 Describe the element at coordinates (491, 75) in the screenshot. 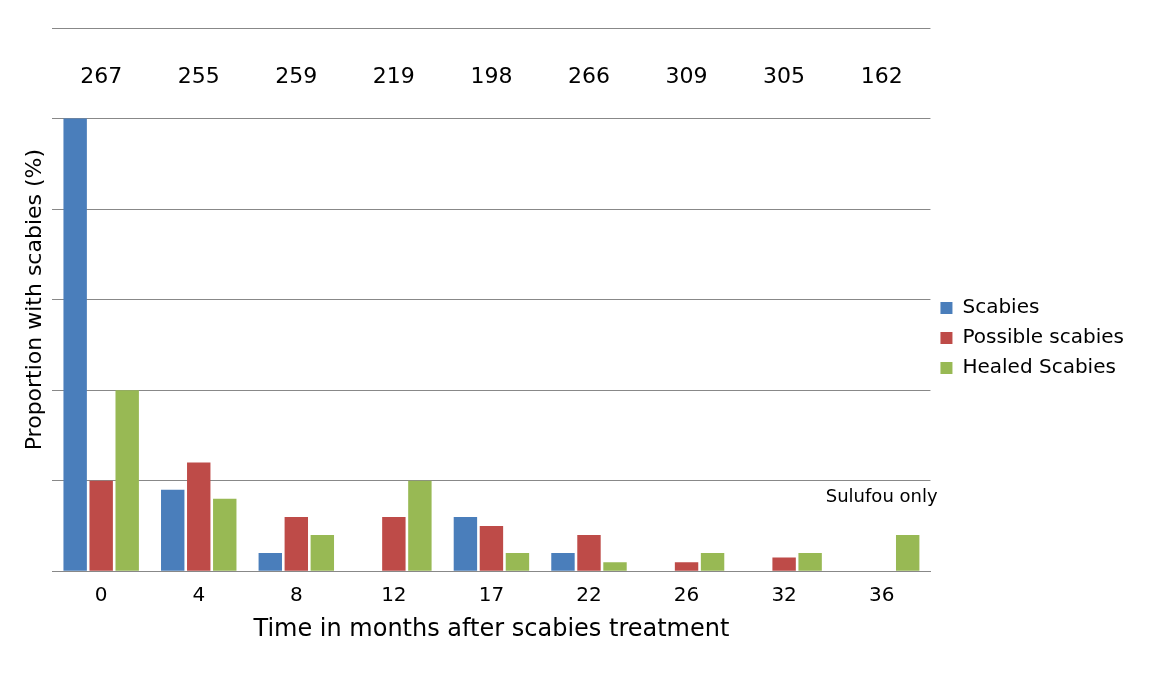

I see `text: 198` at that location.